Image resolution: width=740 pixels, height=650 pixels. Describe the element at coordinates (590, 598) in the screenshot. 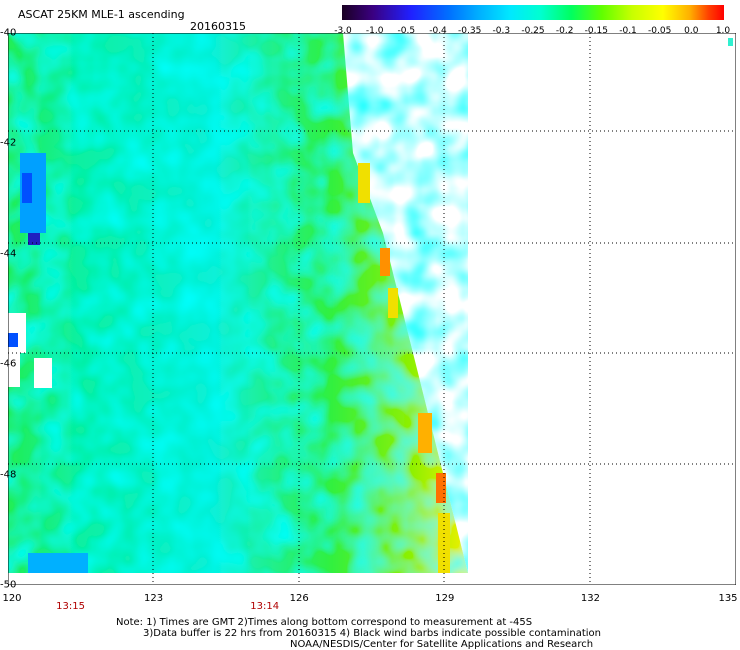

I see `longitude-label: 132` at that location.